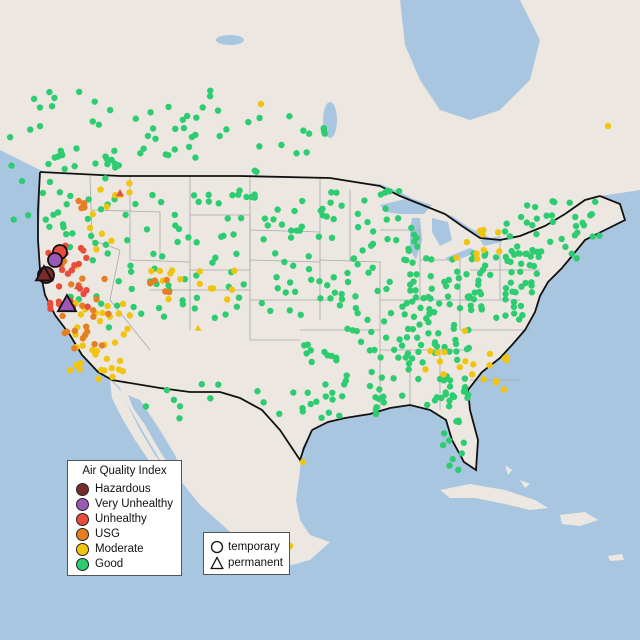  I want to click on cuba-land, so click(494, 497).